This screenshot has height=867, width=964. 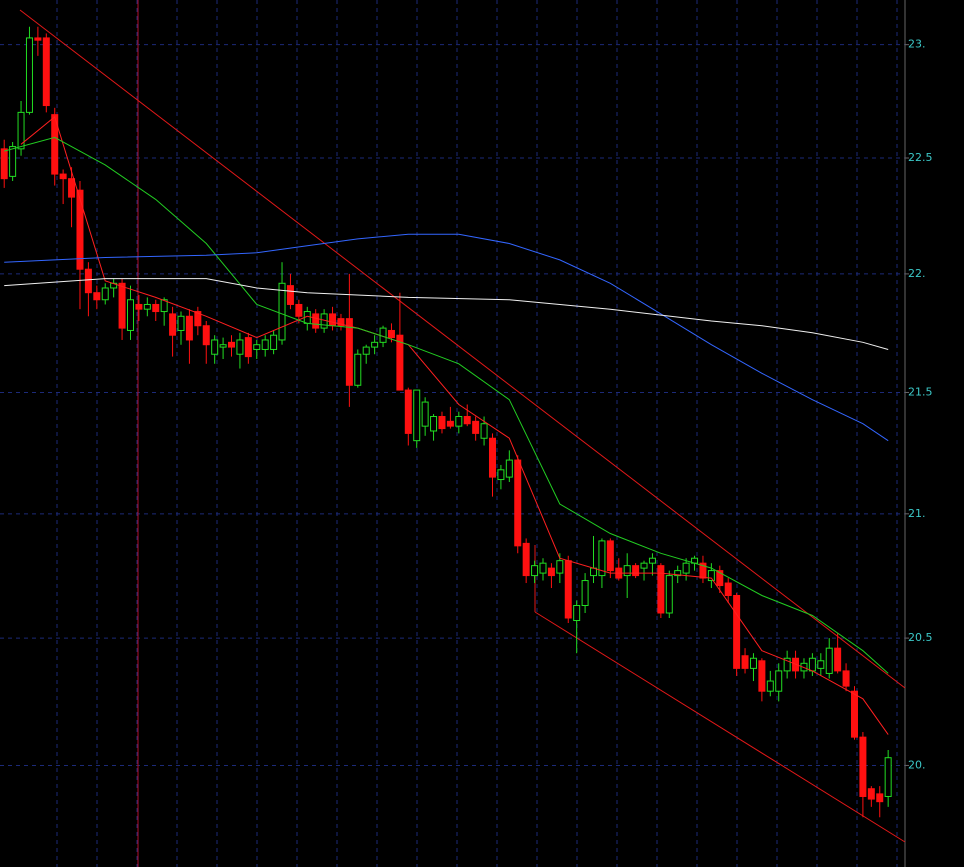 I want to click on y-tick-label: 22., so click(x=917, y=273).